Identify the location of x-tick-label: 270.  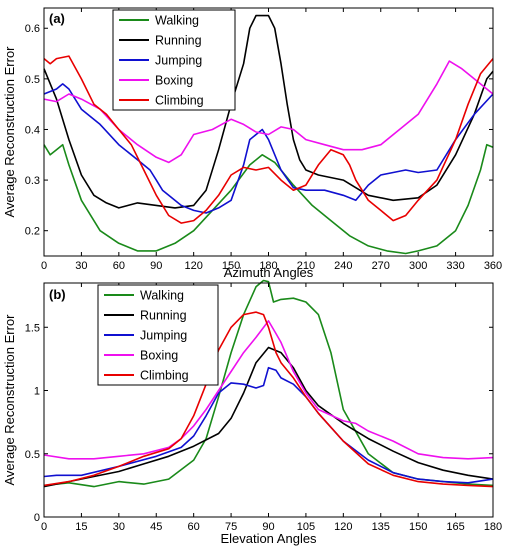
(381, 266).